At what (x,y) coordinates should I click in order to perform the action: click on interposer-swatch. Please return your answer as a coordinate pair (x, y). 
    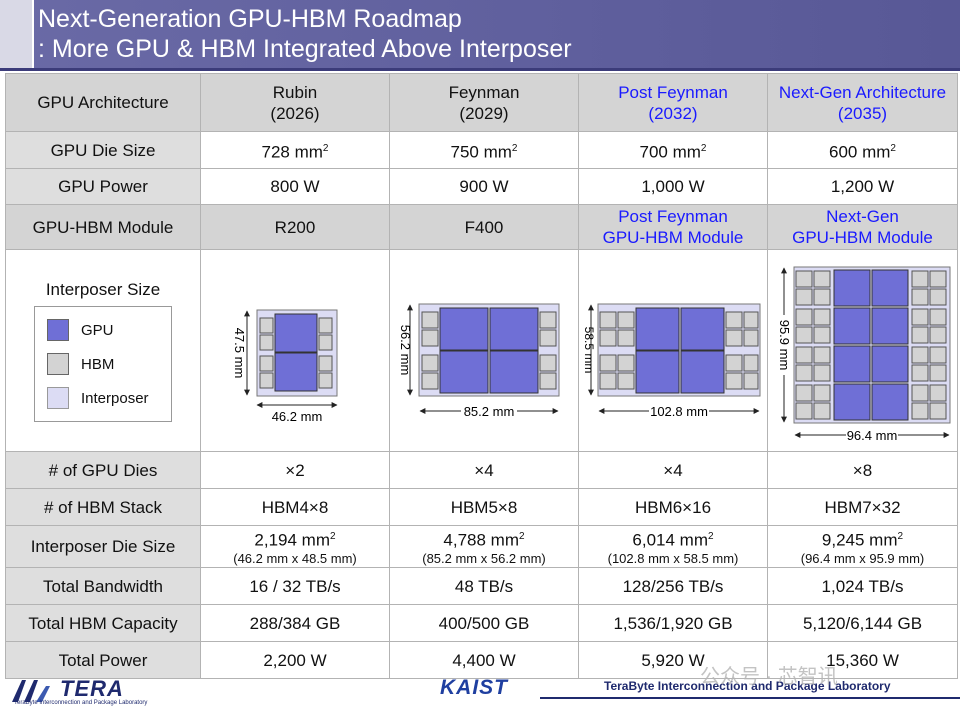
    Looking at the image, I should click on (58, 398).